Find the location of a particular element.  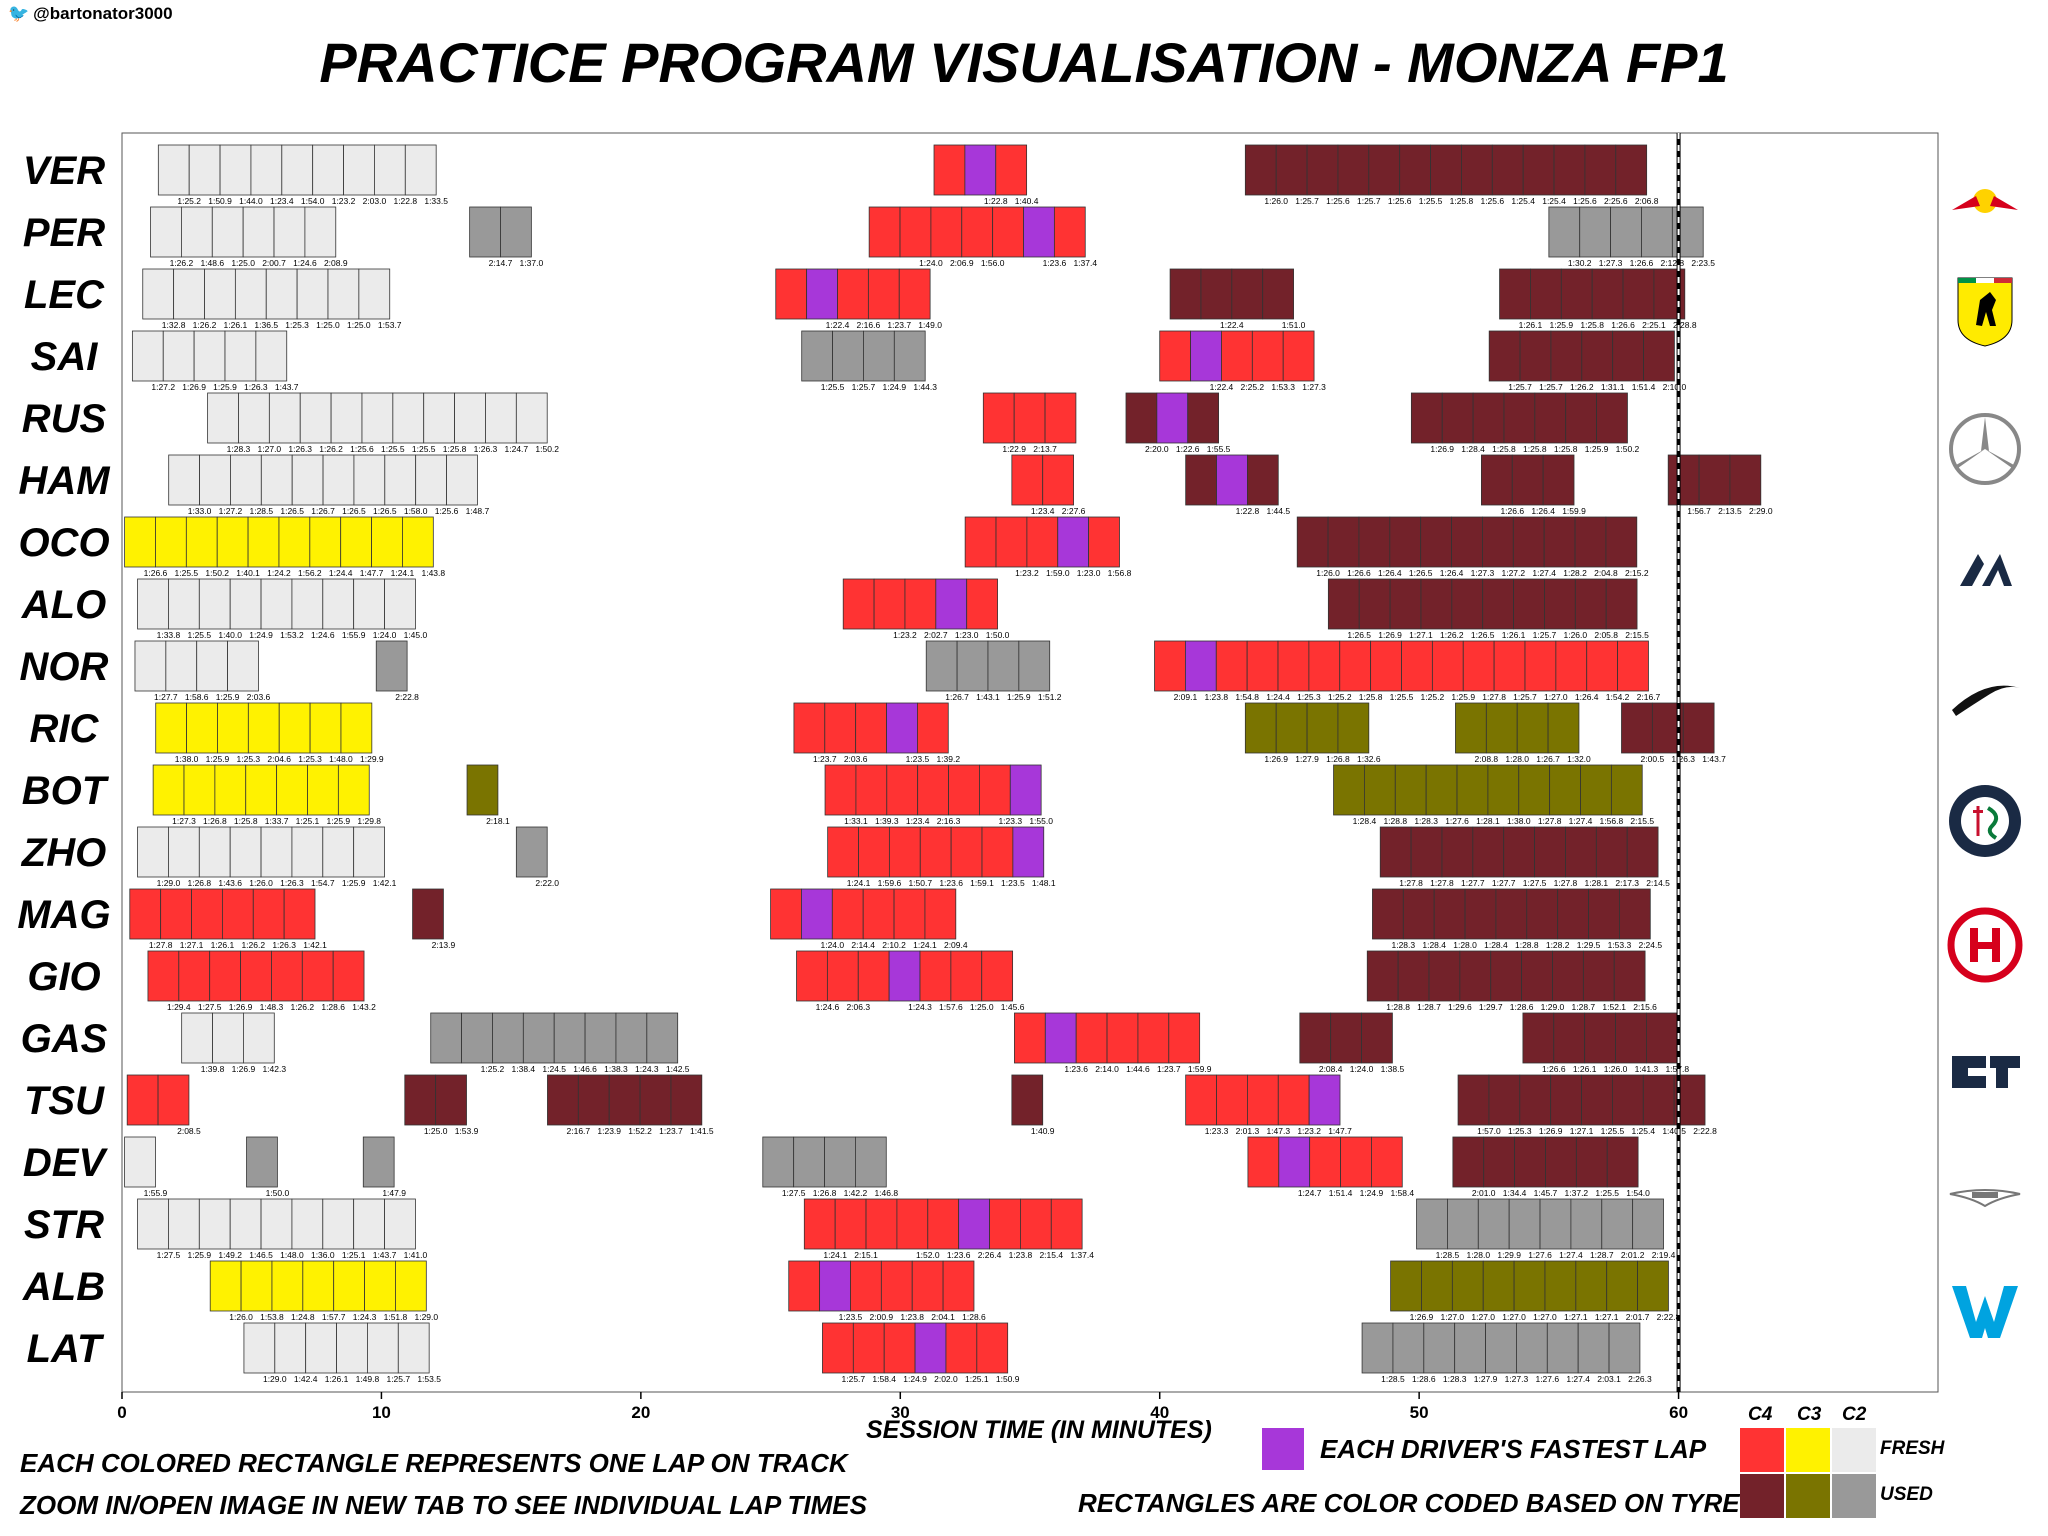

lap-time-label: 1:25.7 is located at coordinates (854, 1379).